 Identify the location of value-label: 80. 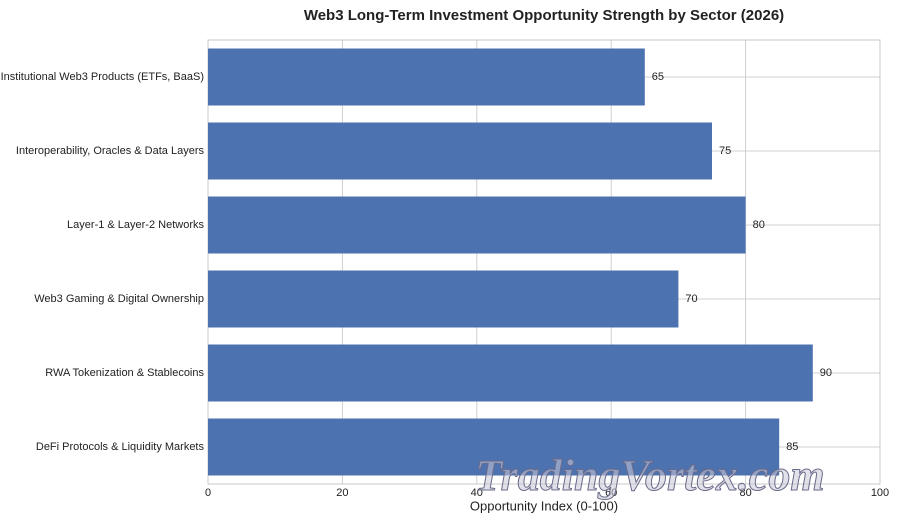
(759, 225).